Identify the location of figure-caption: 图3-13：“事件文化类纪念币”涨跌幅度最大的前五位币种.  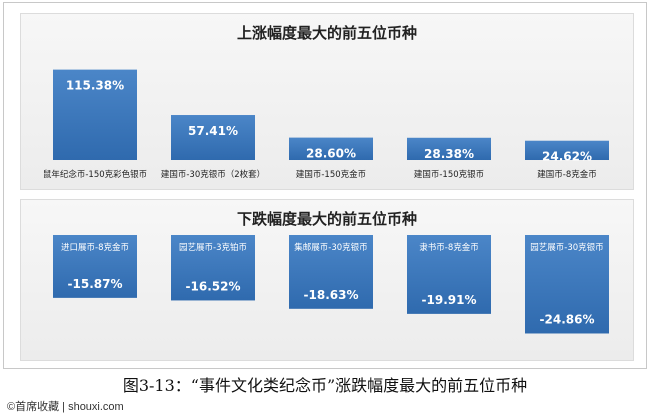
(325, 385).